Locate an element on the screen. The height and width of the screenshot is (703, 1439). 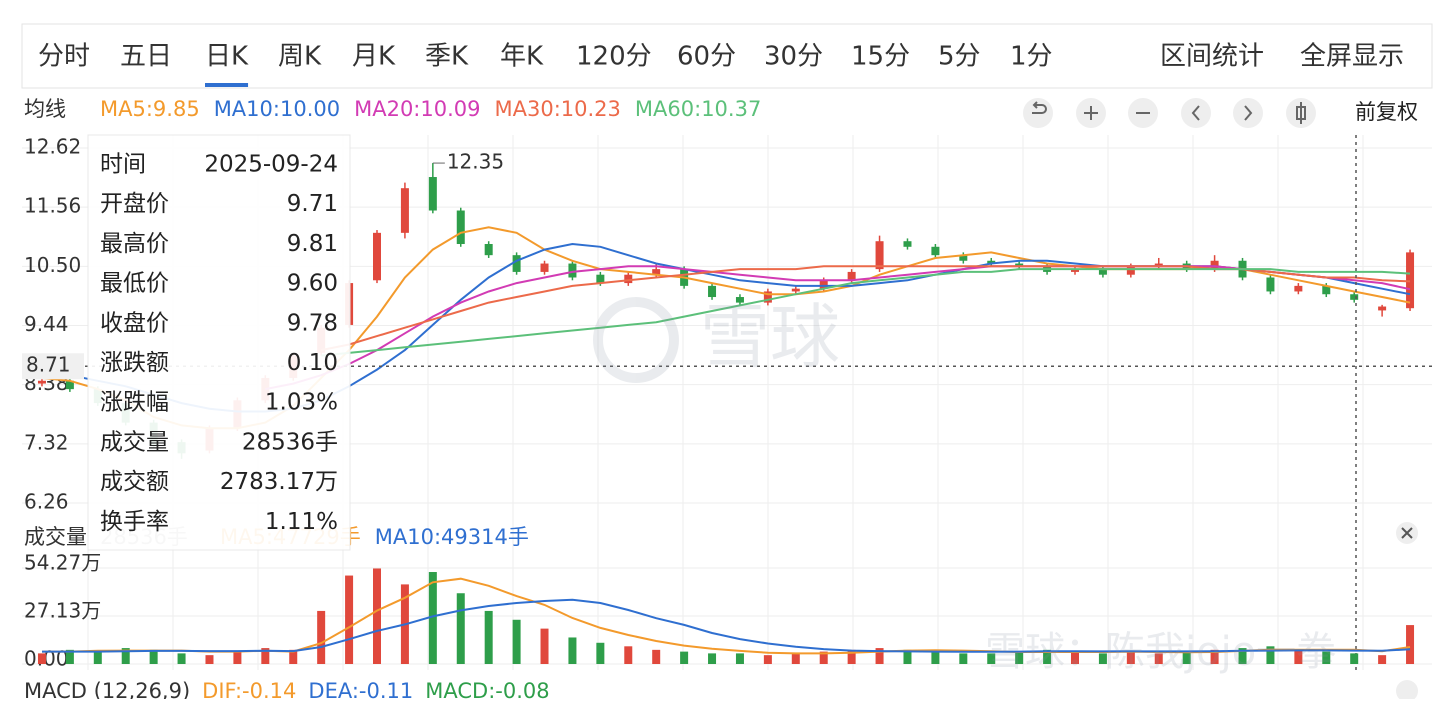
volume-legend: MA10:49314手 is located at coordinates (452, 537).